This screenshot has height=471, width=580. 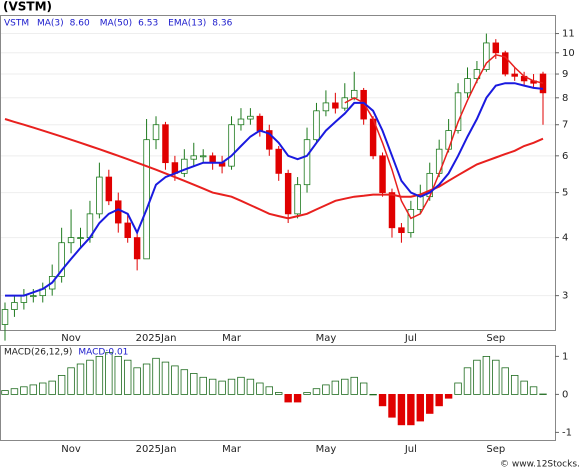 I want to click on y-tick-label: 8, so click(x=565, y=98).